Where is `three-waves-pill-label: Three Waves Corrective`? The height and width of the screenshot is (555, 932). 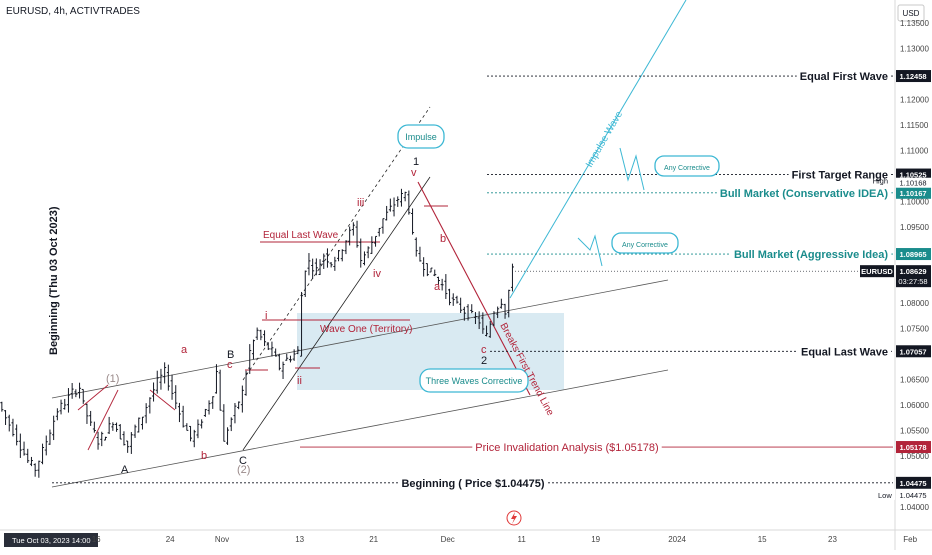
three-waves-pill-label: Three Waves Corrective is located at coordinates (474, 381).